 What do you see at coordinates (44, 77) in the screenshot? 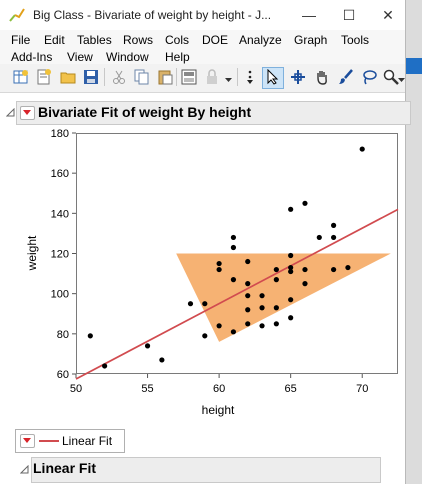
I see `new-script-icon` at bounding box center [44, 77].